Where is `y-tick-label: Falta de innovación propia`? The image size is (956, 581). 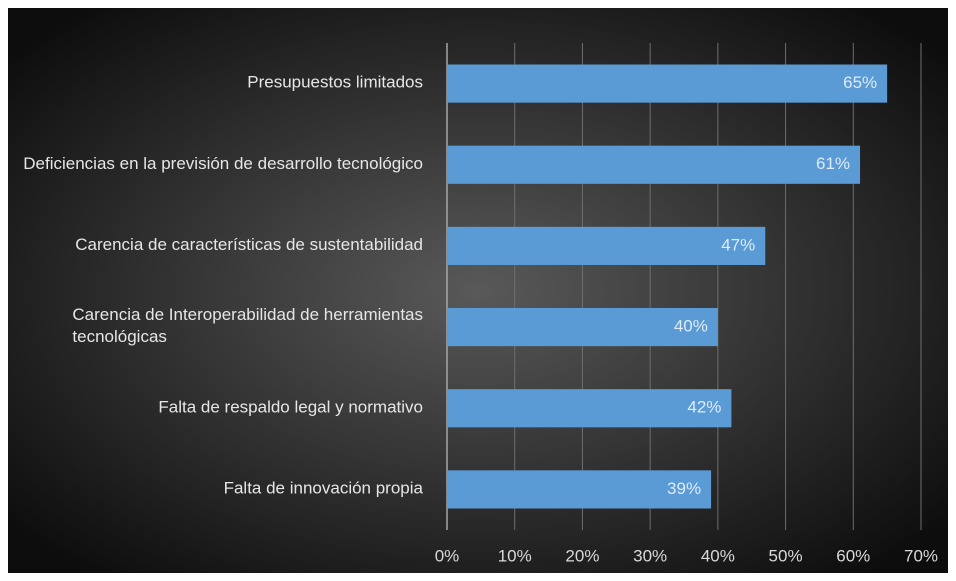 y-tick-label: Falta de innovación propia is located at coordinates (324, 488).